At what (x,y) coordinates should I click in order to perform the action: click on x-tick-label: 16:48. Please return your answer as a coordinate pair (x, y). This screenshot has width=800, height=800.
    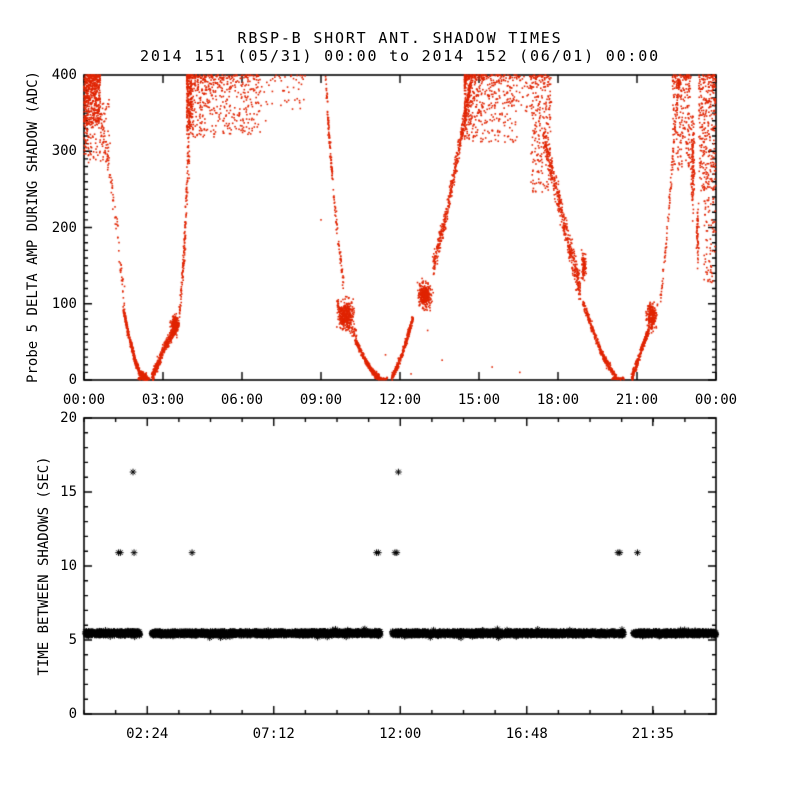
    Looking at the image, I should click on (526, 734).